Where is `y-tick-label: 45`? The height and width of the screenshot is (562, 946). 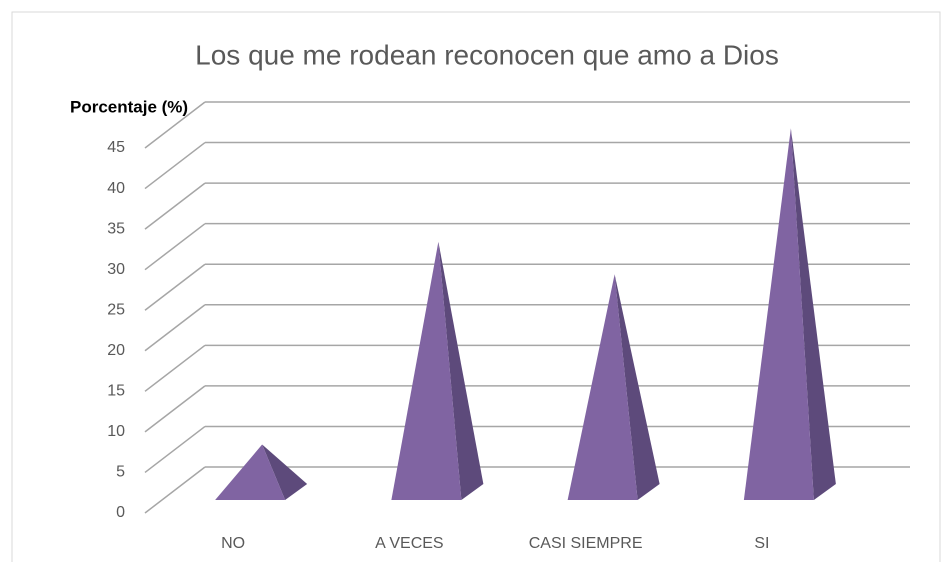
y-tick-label: 45 is located at coordinates (116, 147).